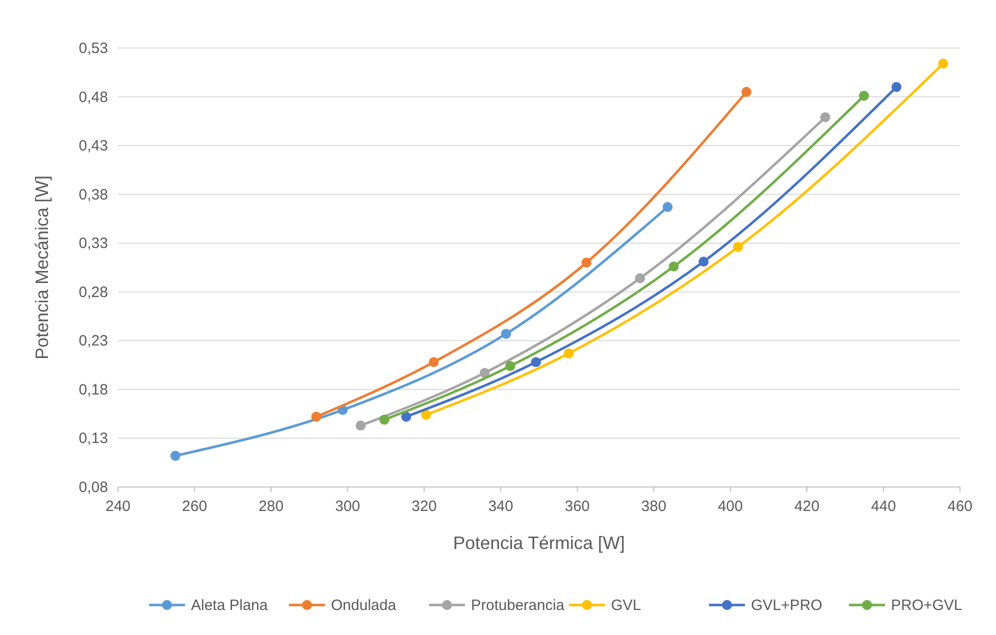  Describe the element at coordinates (364, 605) in the screenshot. I see `legend-label: Ondulada` at that location.